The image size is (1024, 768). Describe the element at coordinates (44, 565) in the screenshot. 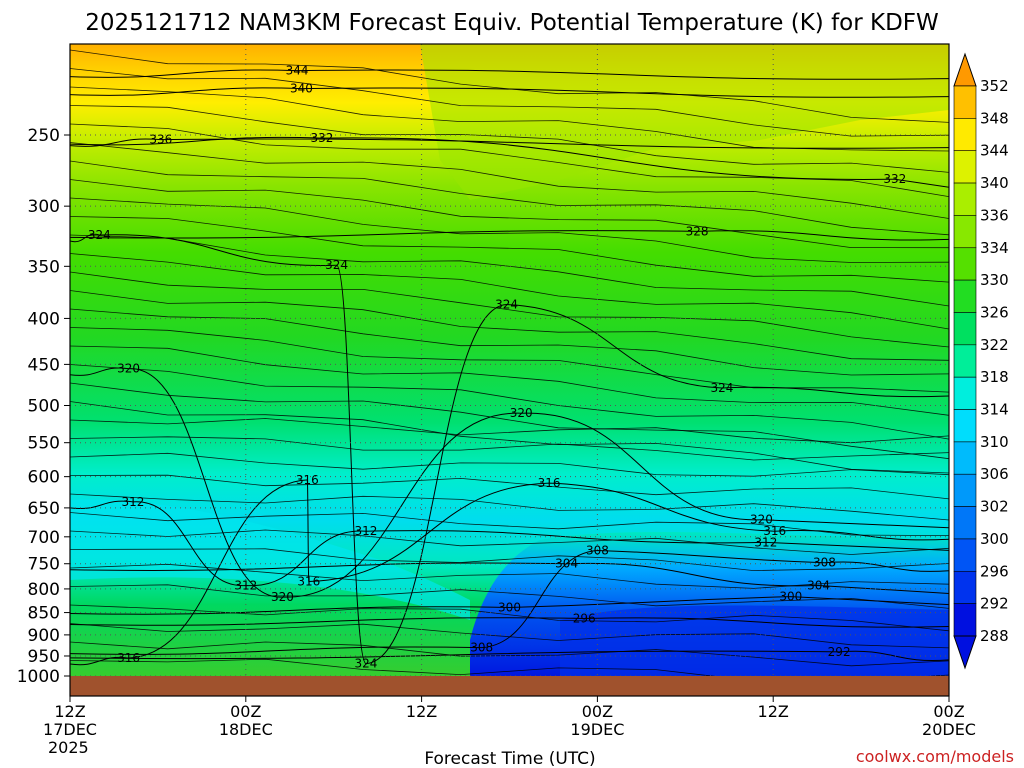

I see `y-tick-label: 750` at that location.